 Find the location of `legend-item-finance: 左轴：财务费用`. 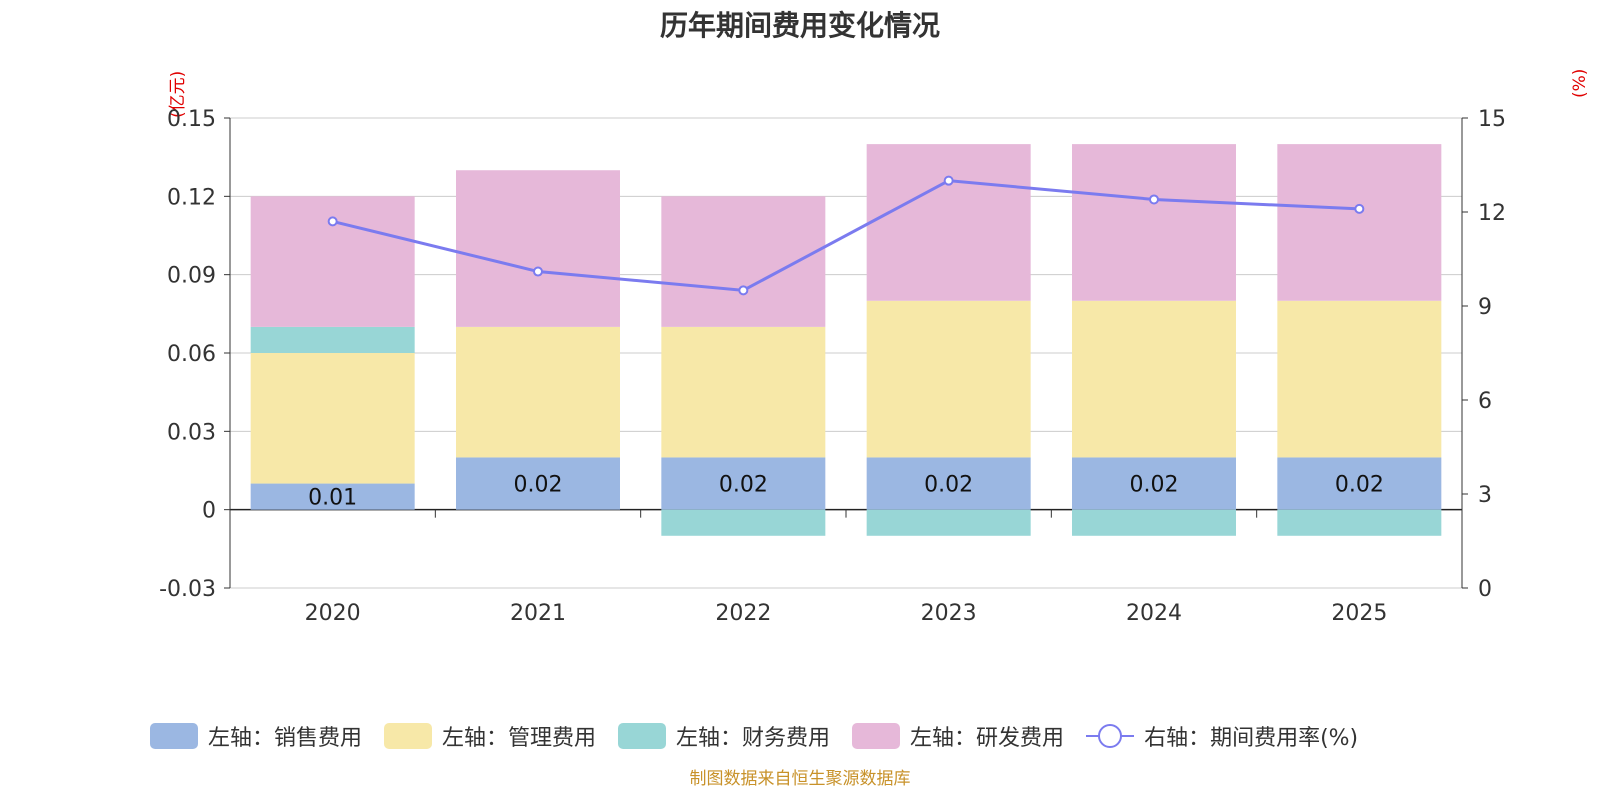

legend-item-finance: 左轴：财务费用 is located at coordinates (724, 736).